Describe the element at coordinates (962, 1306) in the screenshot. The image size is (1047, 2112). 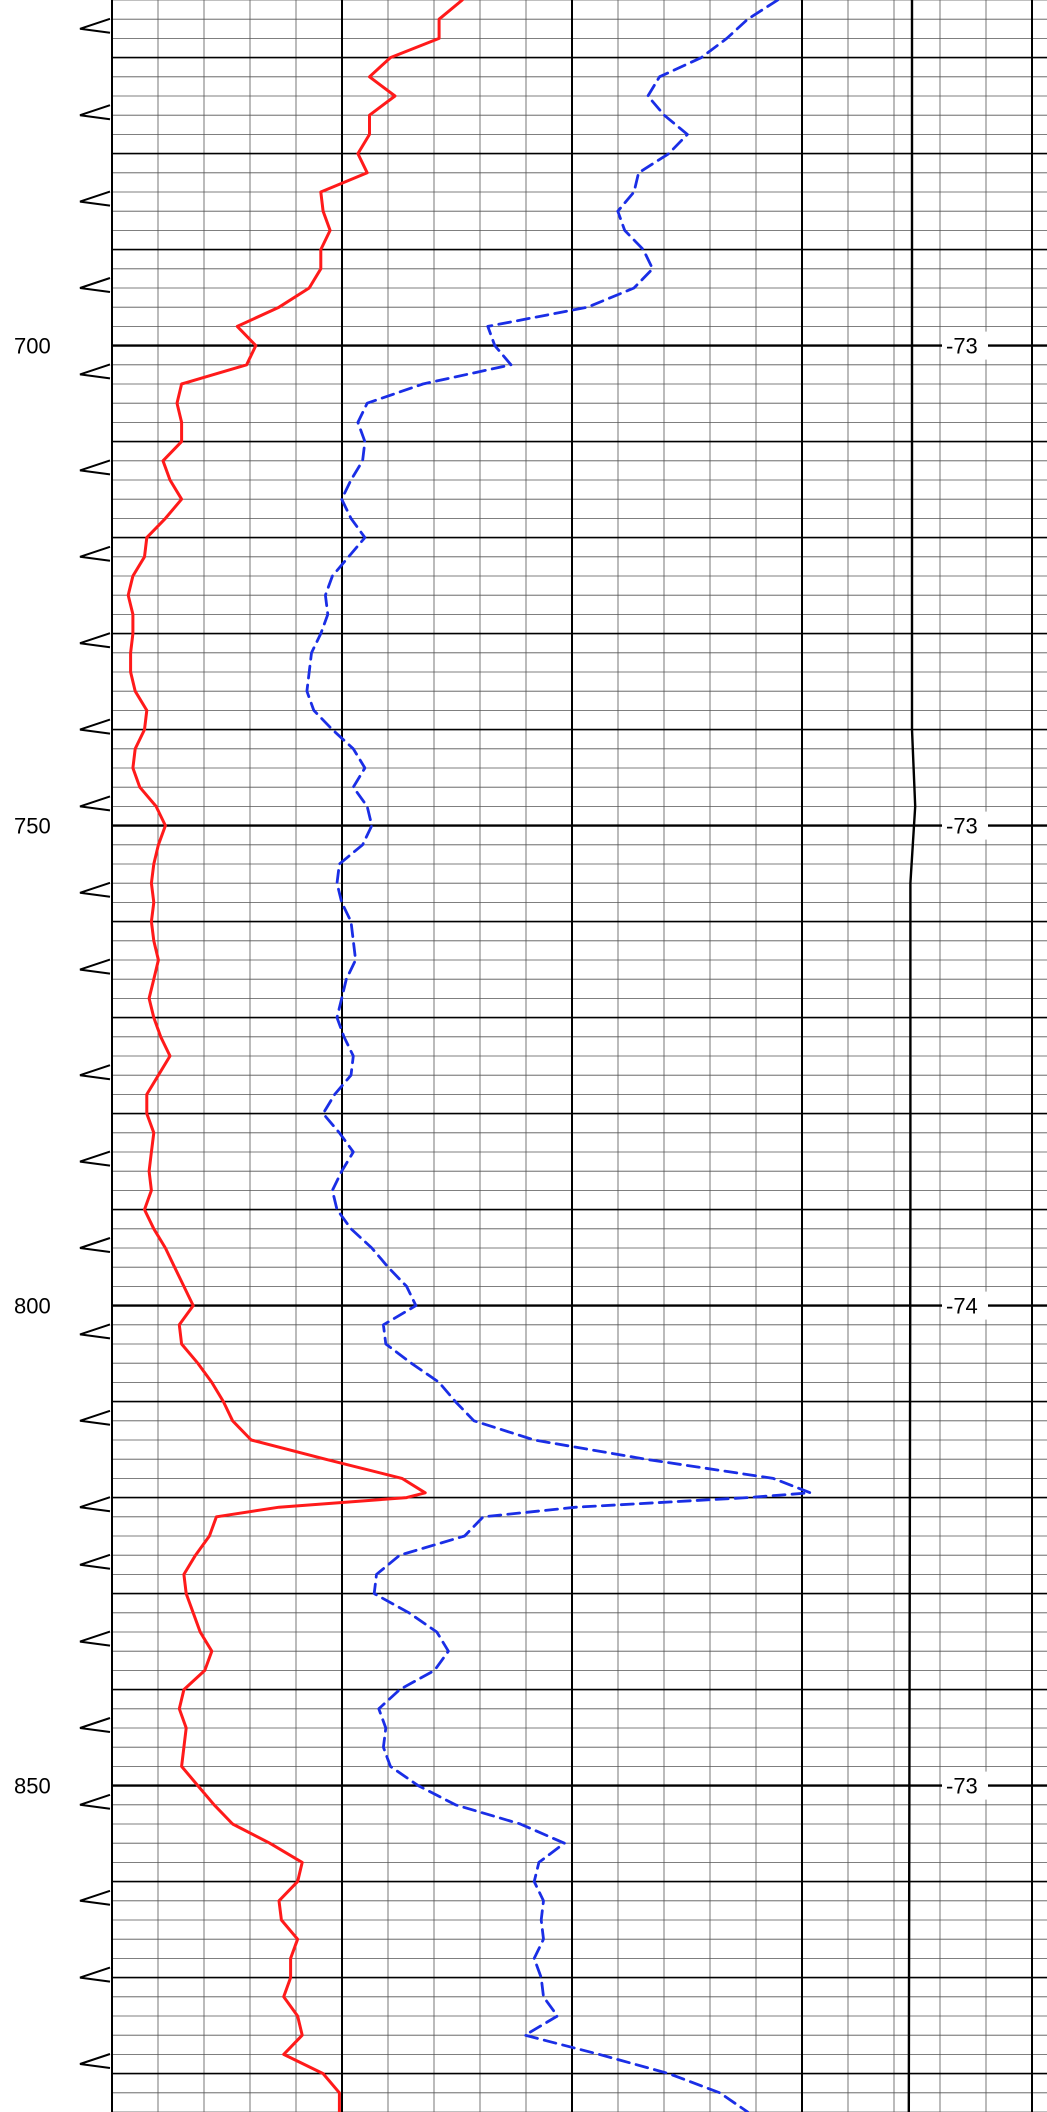
I see `sp-value-label: -74` at that location.